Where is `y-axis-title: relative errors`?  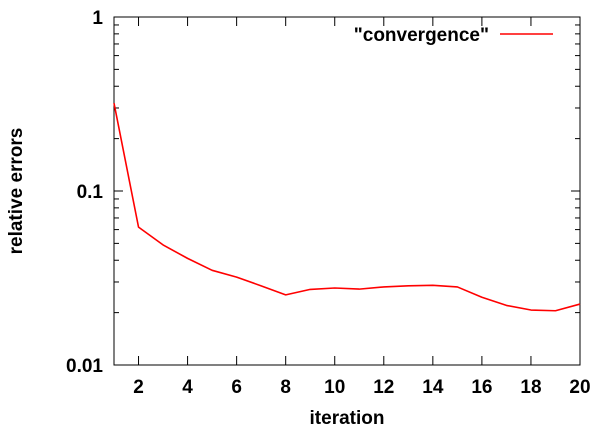
y-axis-title: relative errors is located at coordinates (16, 191).